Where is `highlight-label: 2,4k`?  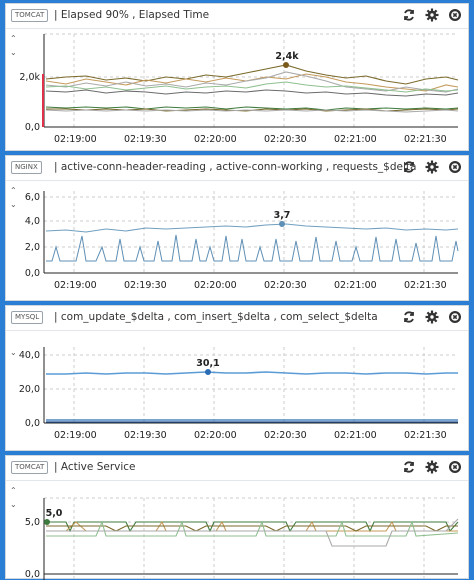 highlight-label: 2,4k is located at coordinates (287, 56).